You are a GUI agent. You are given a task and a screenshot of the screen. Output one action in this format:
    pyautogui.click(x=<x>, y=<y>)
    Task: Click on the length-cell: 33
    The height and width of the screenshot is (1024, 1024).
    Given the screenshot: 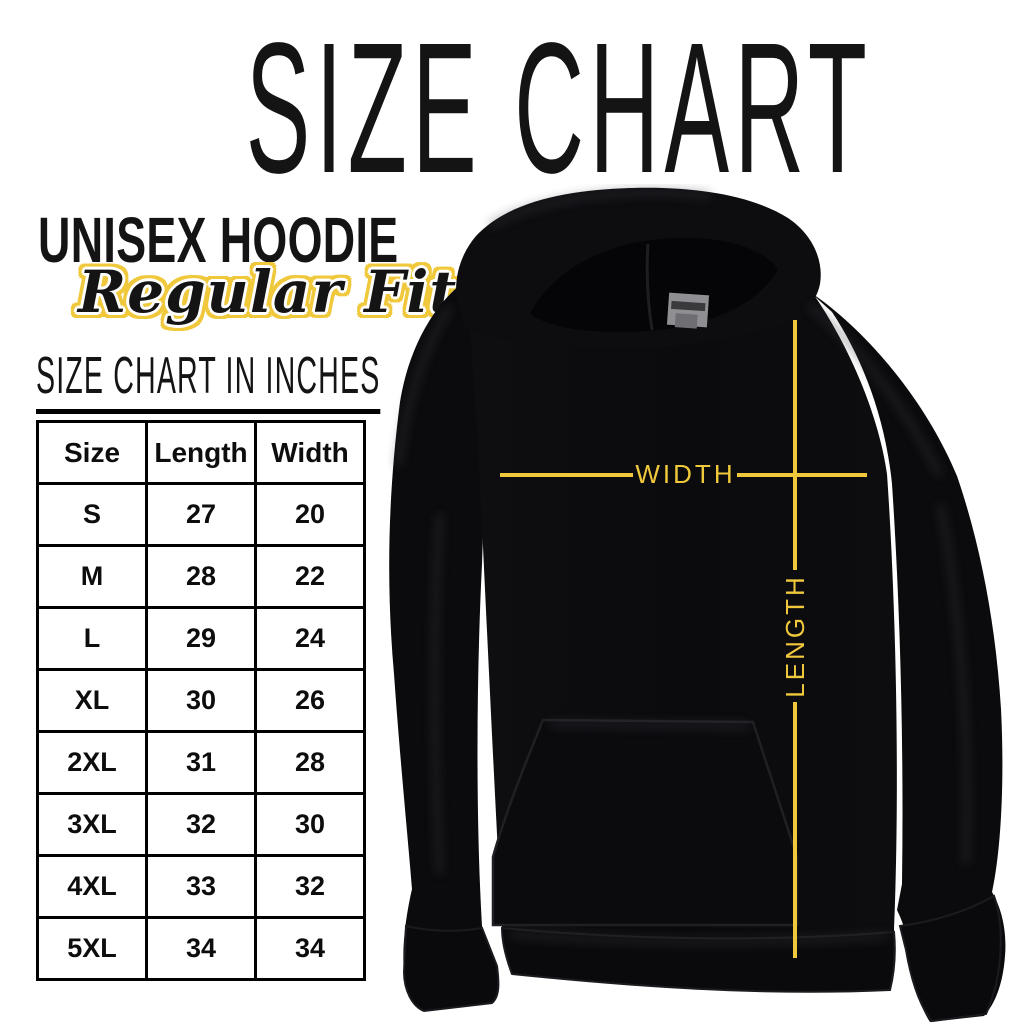 What is the action you would take?
    pyautogui.click(x=201, y=886)
    